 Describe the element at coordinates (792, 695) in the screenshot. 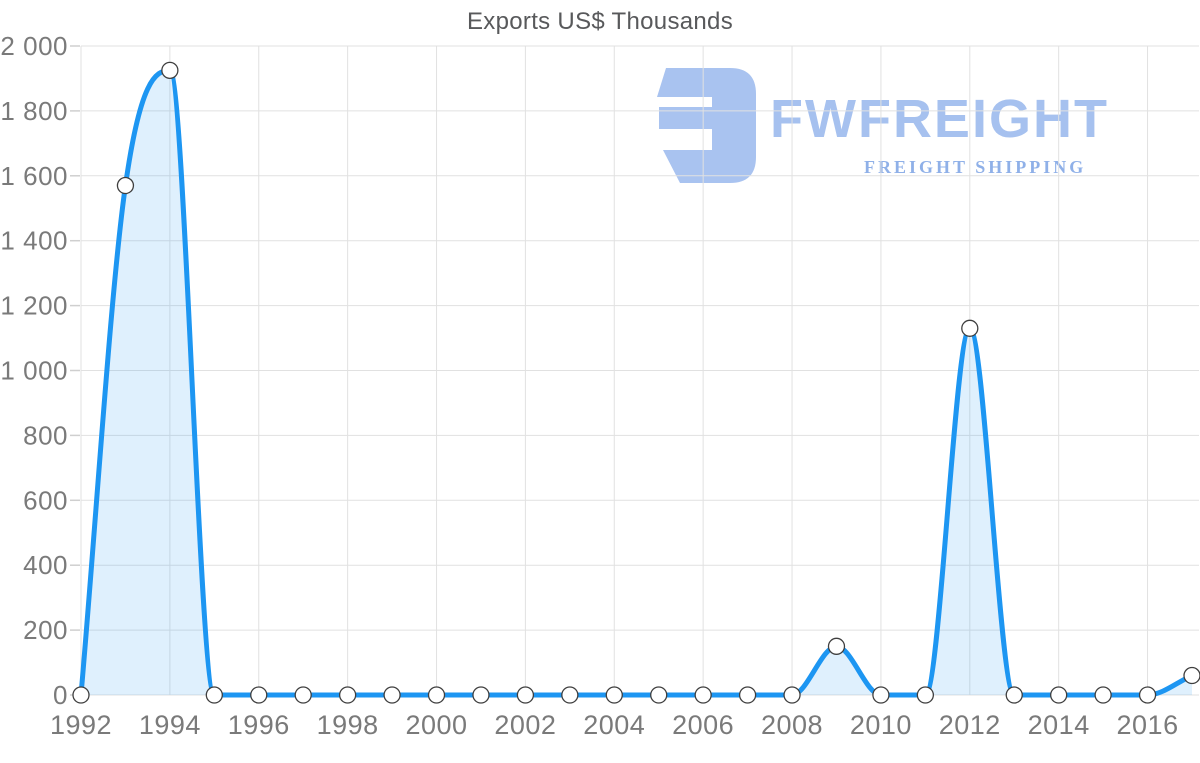

I see `data-point-2008` at that location.